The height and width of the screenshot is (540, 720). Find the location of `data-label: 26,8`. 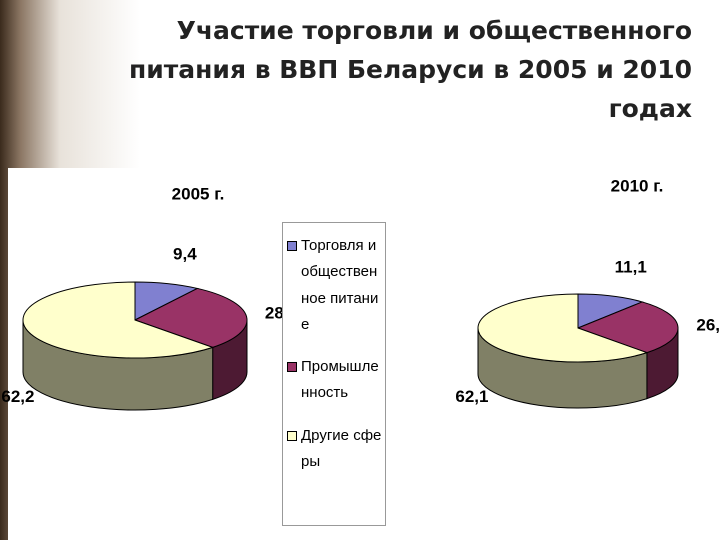

data-label: 26,8 is located at coordinates (708, 324).